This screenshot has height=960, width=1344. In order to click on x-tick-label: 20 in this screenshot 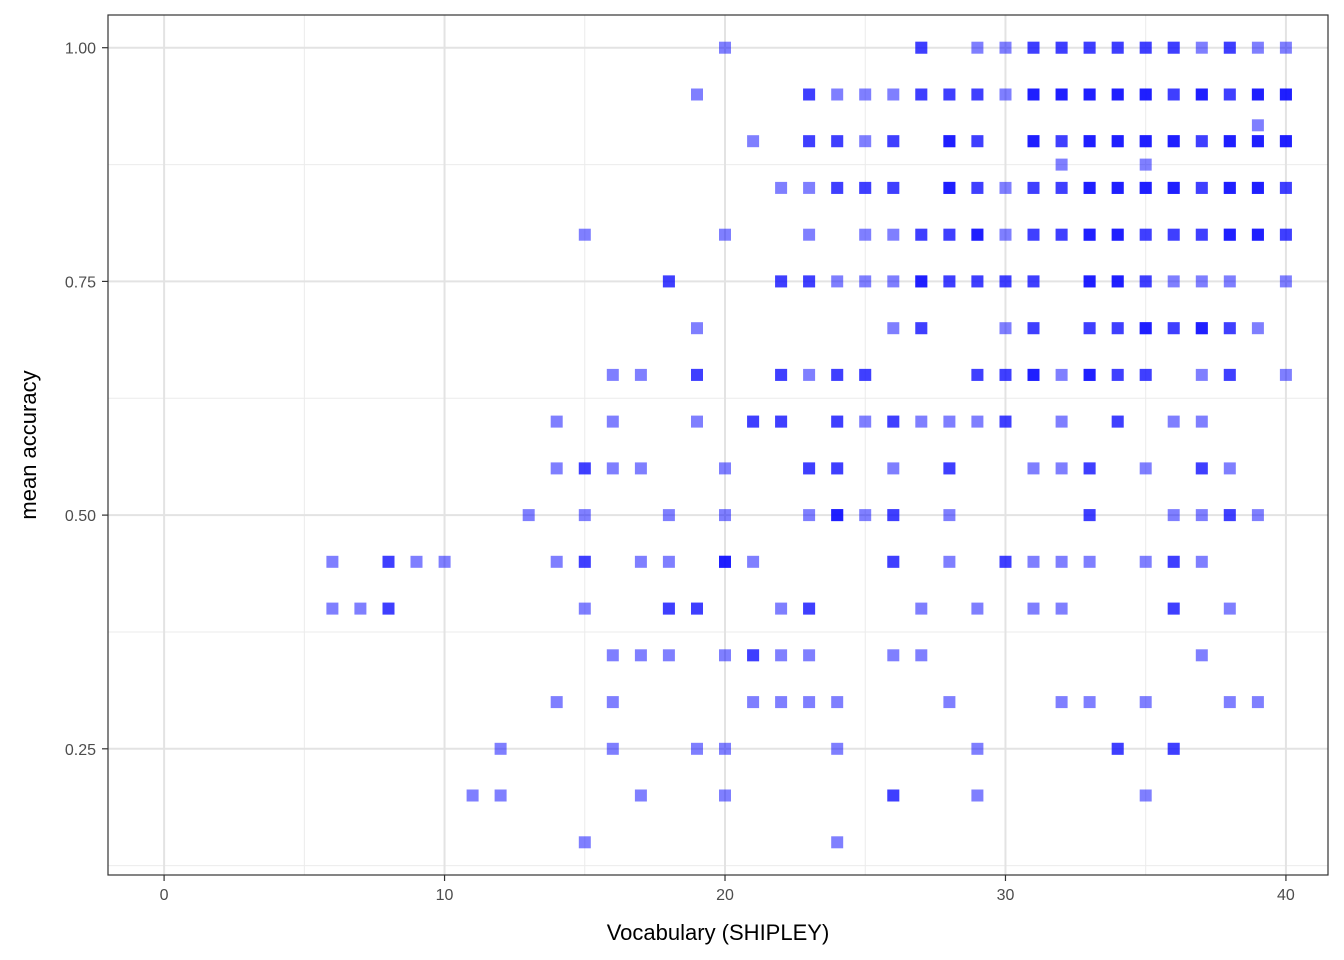, I will do `click(725, 895)`.